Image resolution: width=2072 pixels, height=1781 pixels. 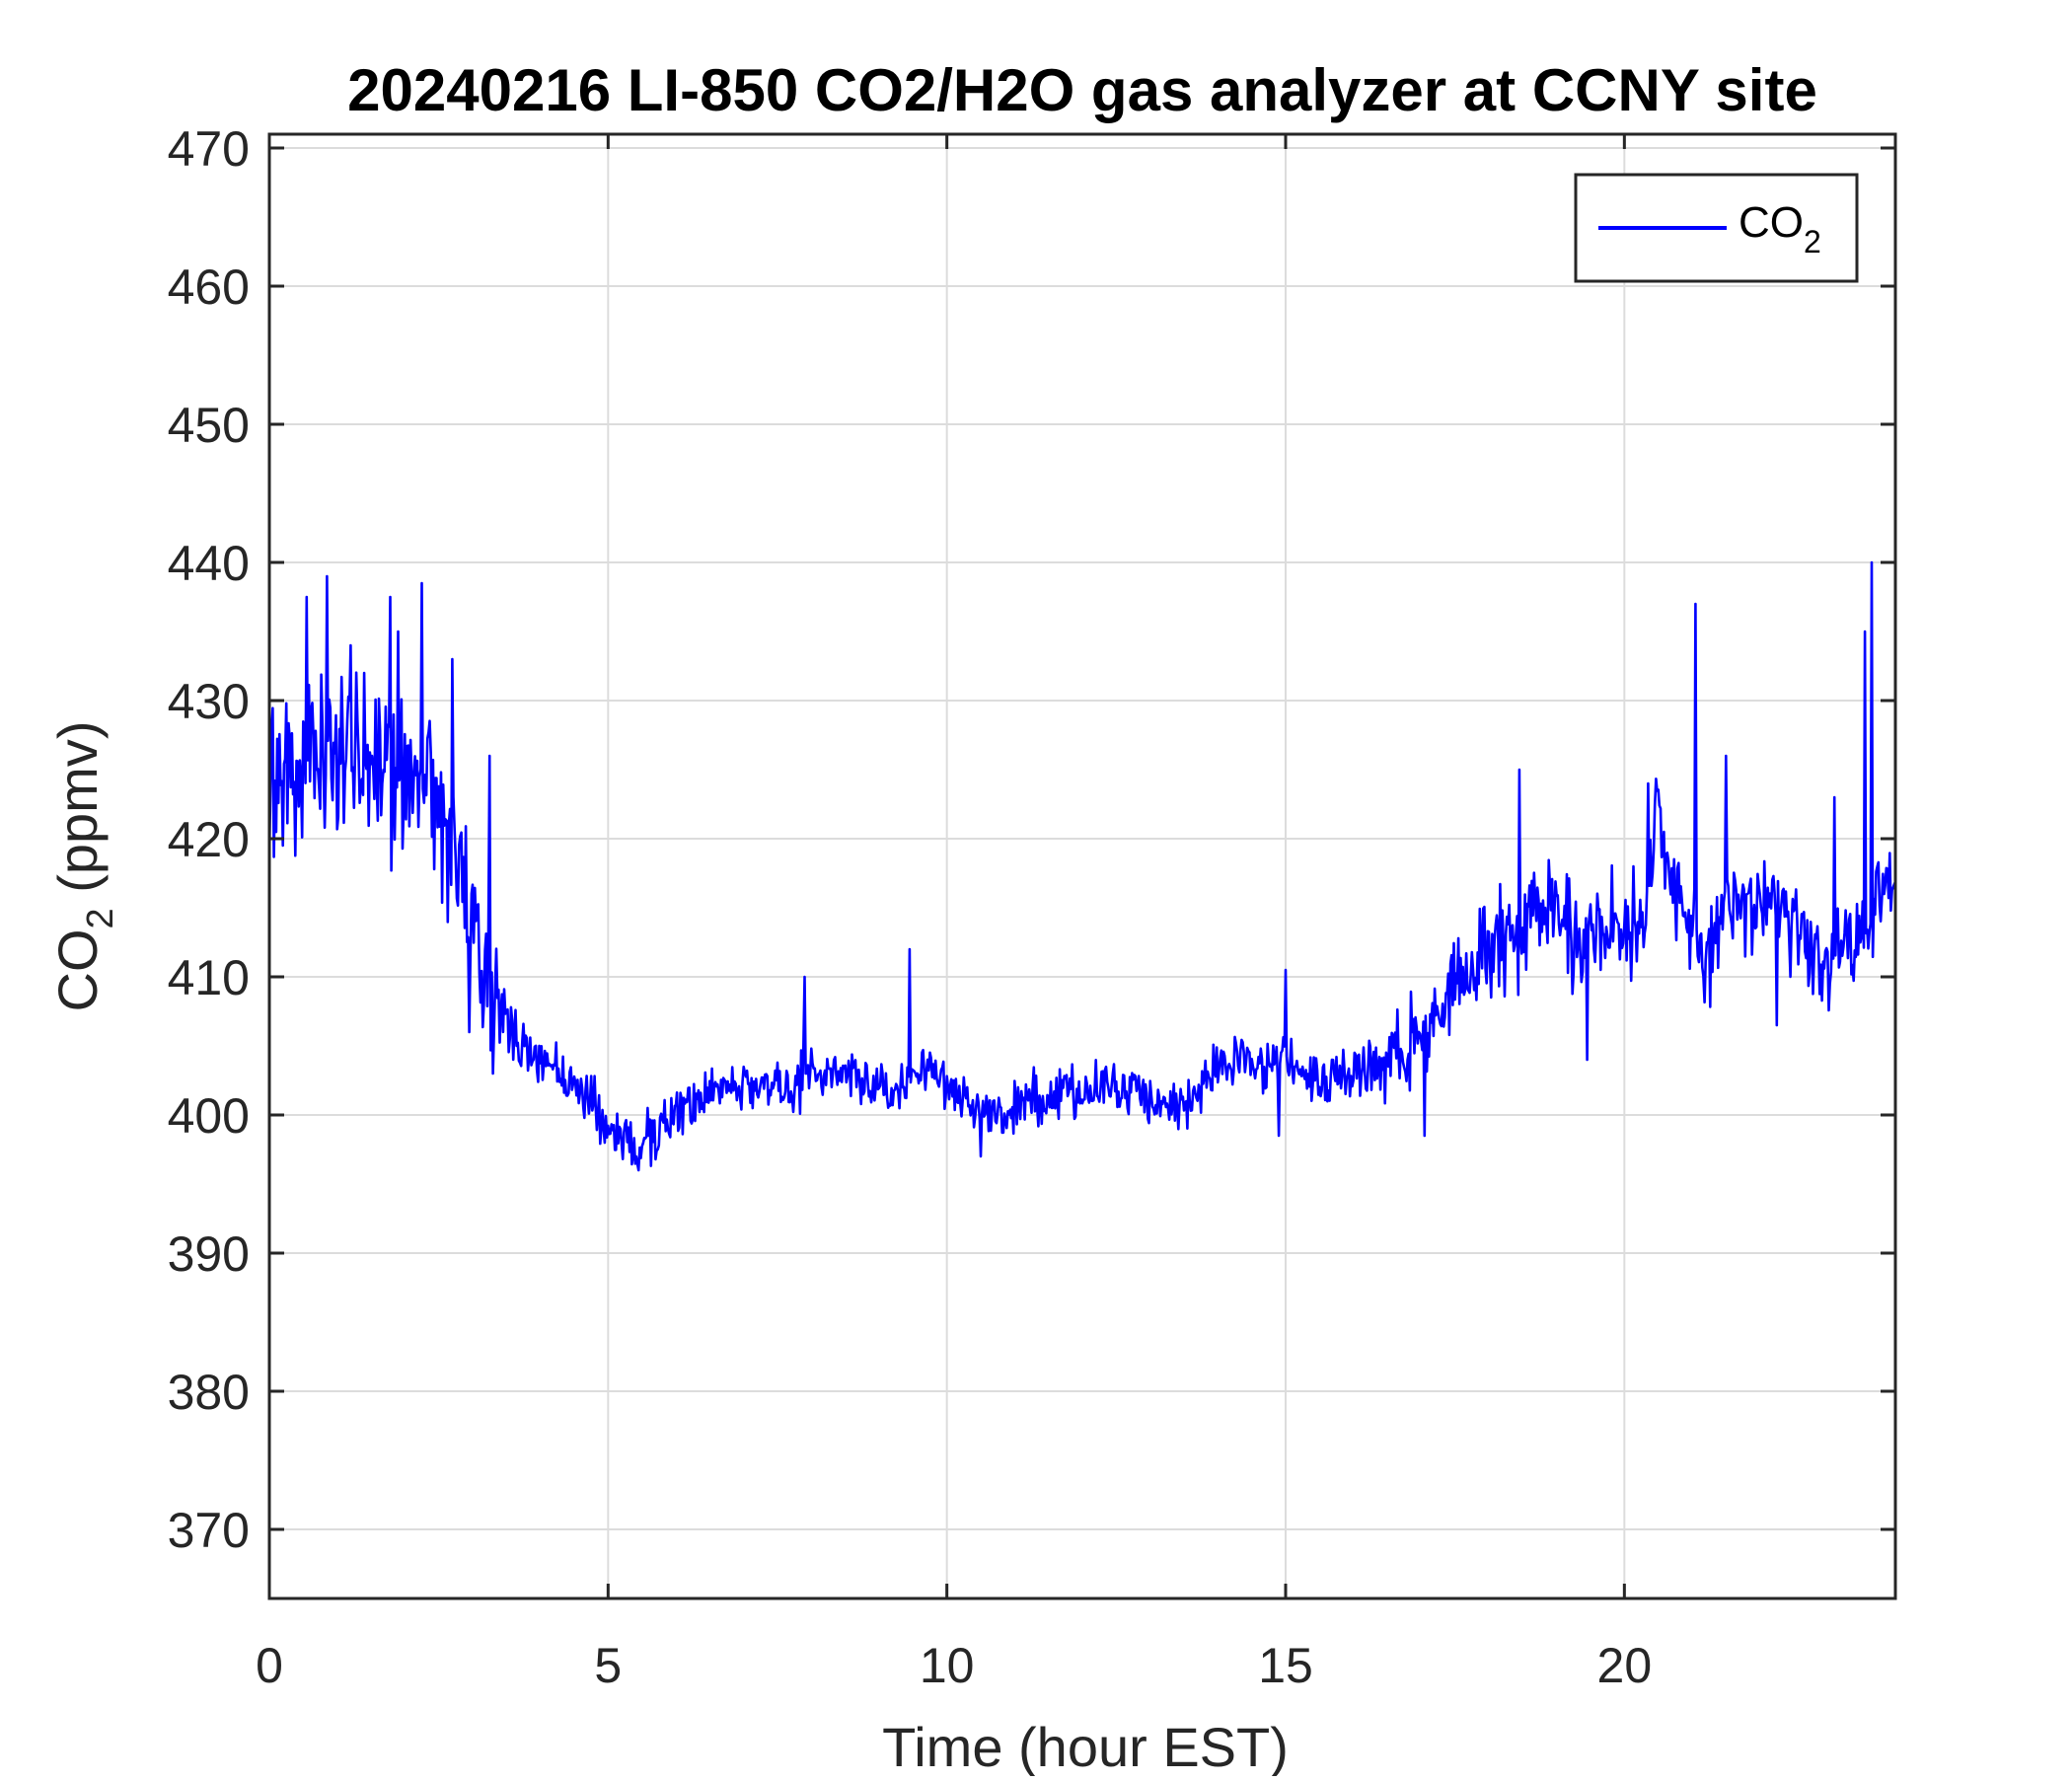 What do you see at coordinates (209, 1530) in the screenshot?
I see `y-tick-label: 370` at bounding box center [209, 1530].